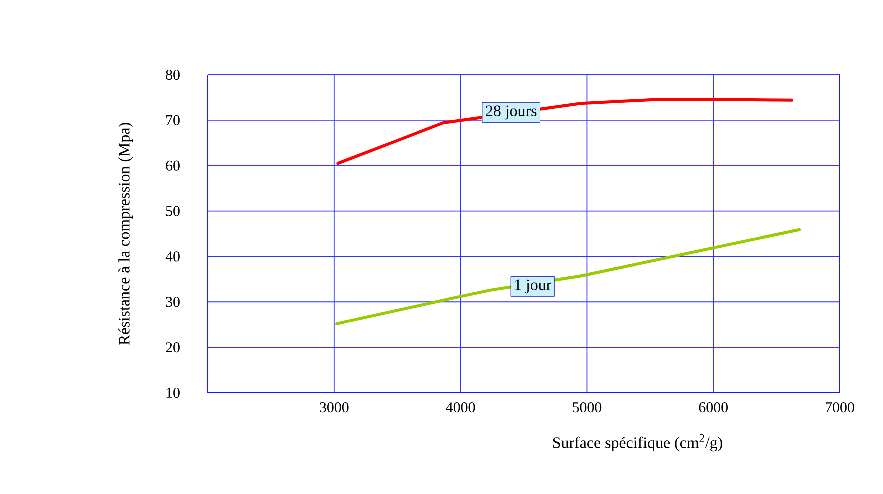 The width and height of the screenshot is (883, 494). What do you see at coordinates (533, 287) in the screenshot?
I see `annotation: 1 jour` at bounding box center [533, 287].